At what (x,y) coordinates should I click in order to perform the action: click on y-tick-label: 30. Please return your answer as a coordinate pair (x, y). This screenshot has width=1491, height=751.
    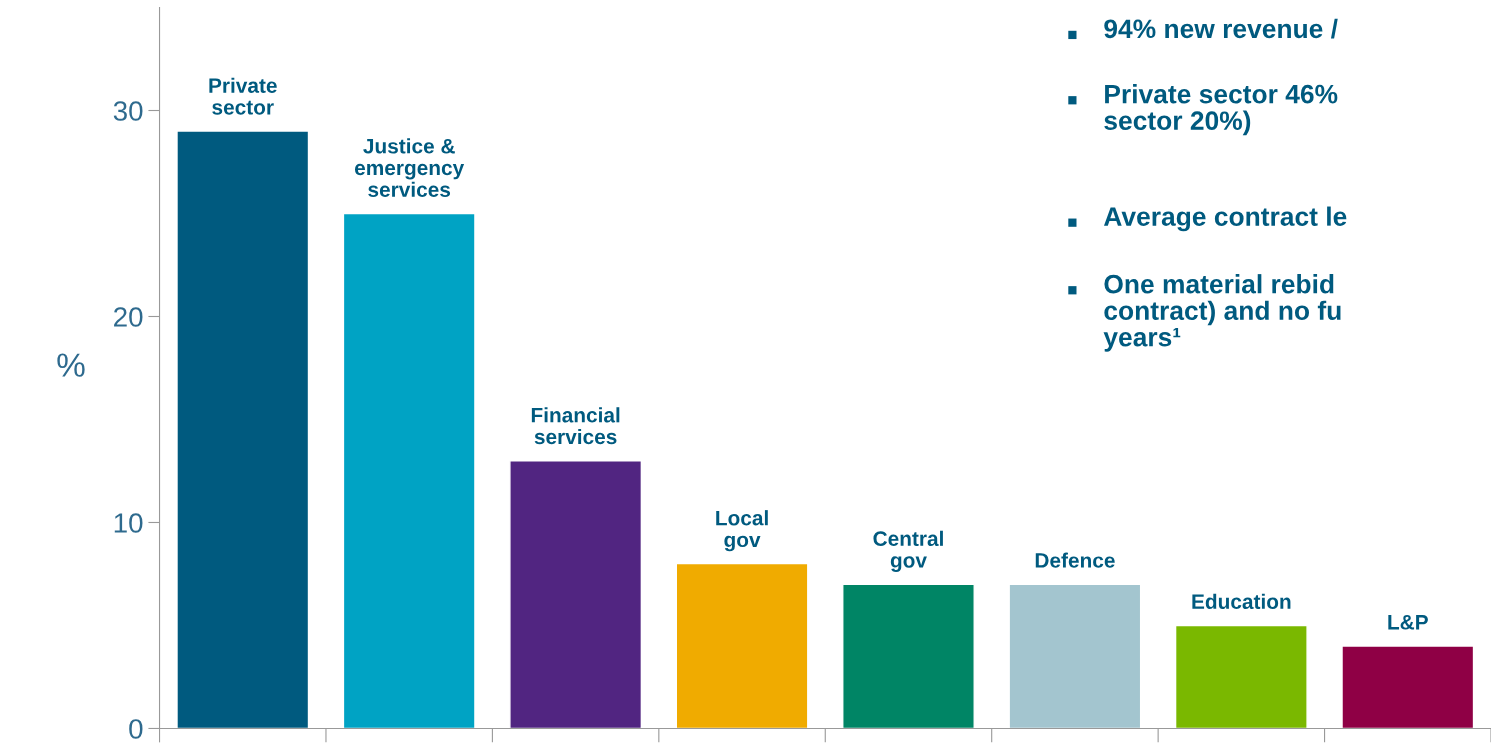
    Looking at the image, I should click on (128, 111).